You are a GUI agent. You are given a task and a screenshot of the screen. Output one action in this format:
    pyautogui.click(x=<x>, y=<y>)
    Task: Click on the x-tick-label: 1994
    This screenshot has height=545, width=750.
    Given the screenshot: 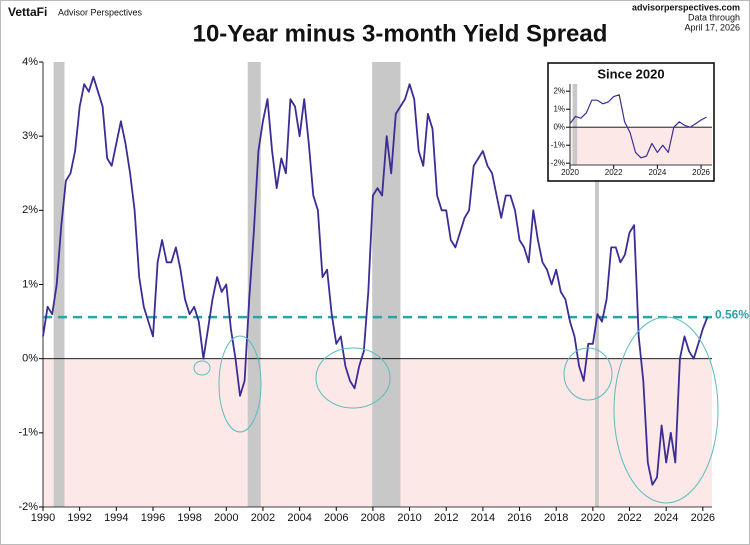 What is the action you would take?
    pyautogui.click(x=116, y=518)
    